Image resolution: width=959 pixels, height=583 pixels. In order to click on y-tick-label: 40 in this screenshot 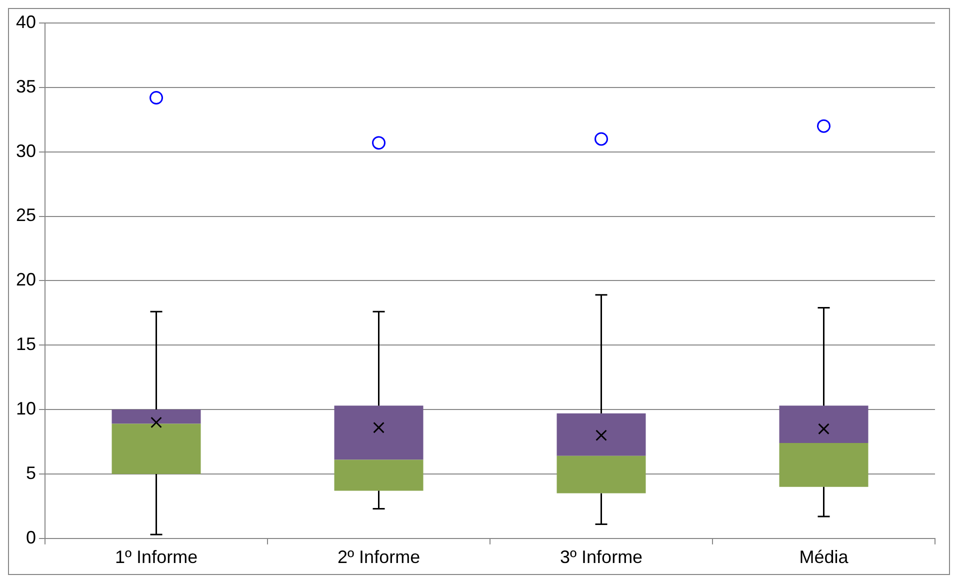, I will do `click(26, 22)`.